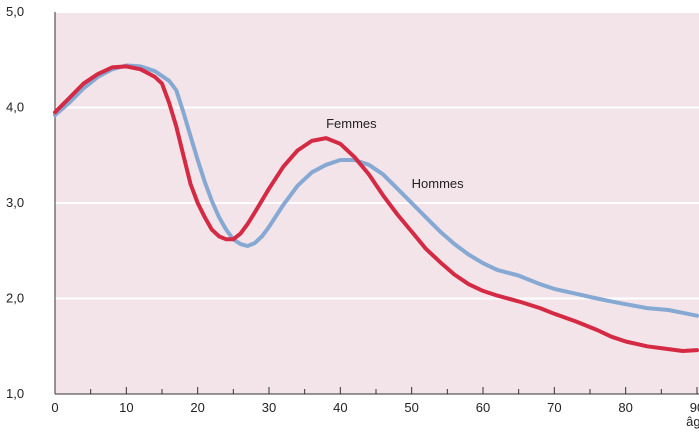  Describe the element at coordinates (395, 153) in the screenshot. I see `series-labels: Femmes Hommes` at that location.